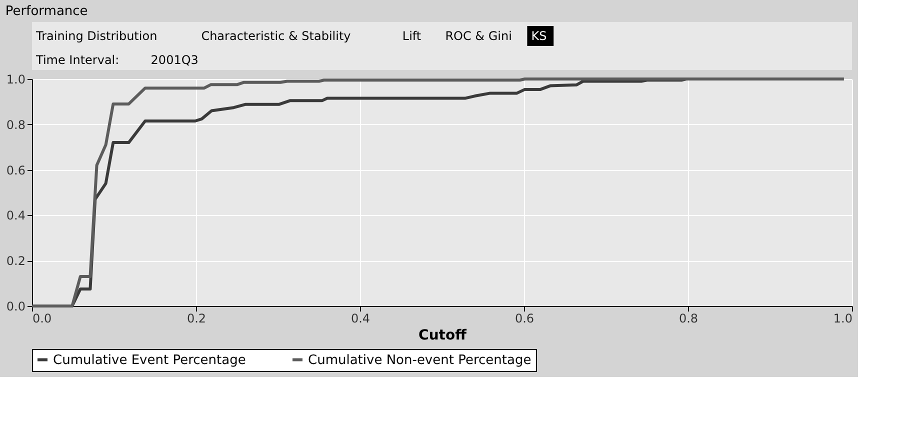  I want to click on x-tick-label: 0.6, so click(524, 319).